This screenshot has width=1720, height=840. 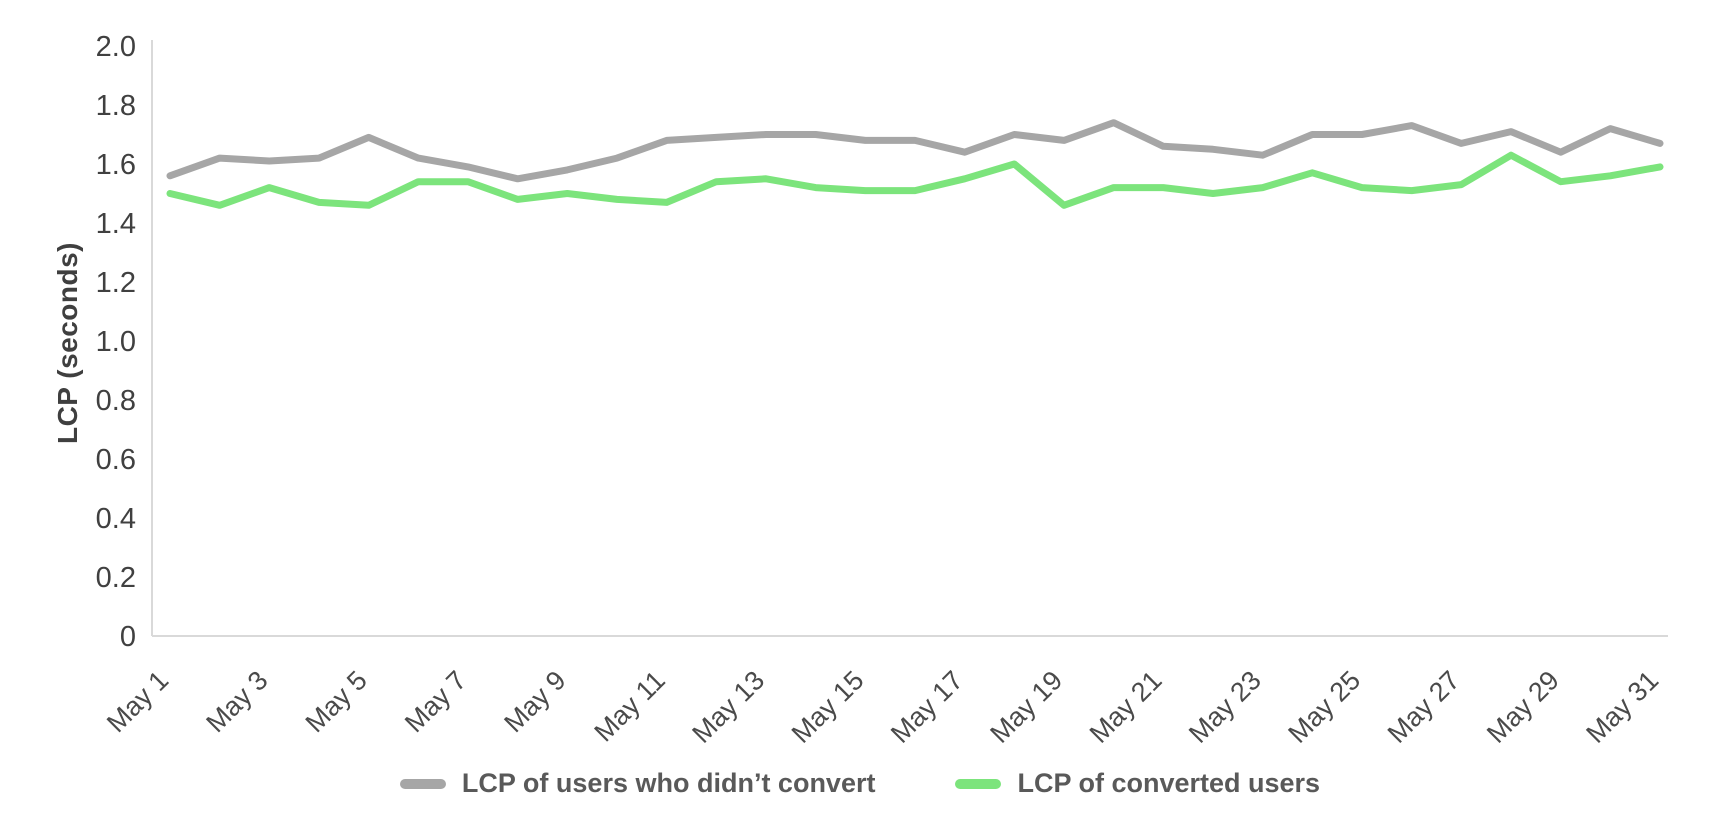 I want to click on y-tick-label: 1.2, so click(x=116, y=283).